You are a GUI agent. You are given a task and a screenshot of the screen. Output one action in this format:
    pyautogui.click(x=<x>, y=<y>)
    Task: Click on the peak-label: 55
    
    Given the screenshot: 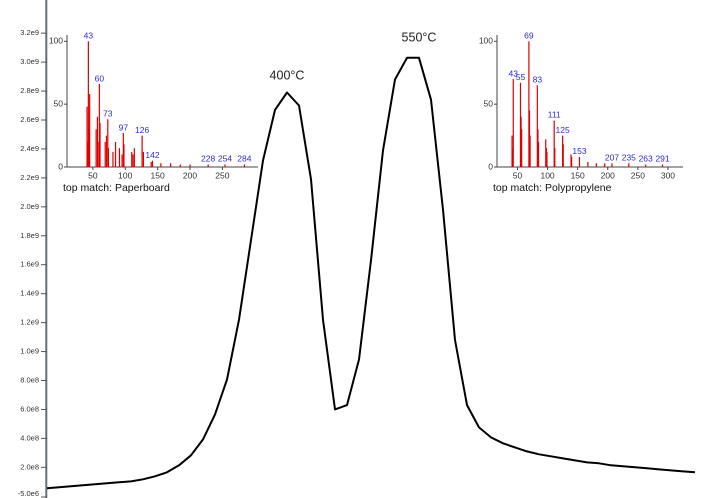 What is the action you would take?
    pyautogui.click(x=521, y=77)
    